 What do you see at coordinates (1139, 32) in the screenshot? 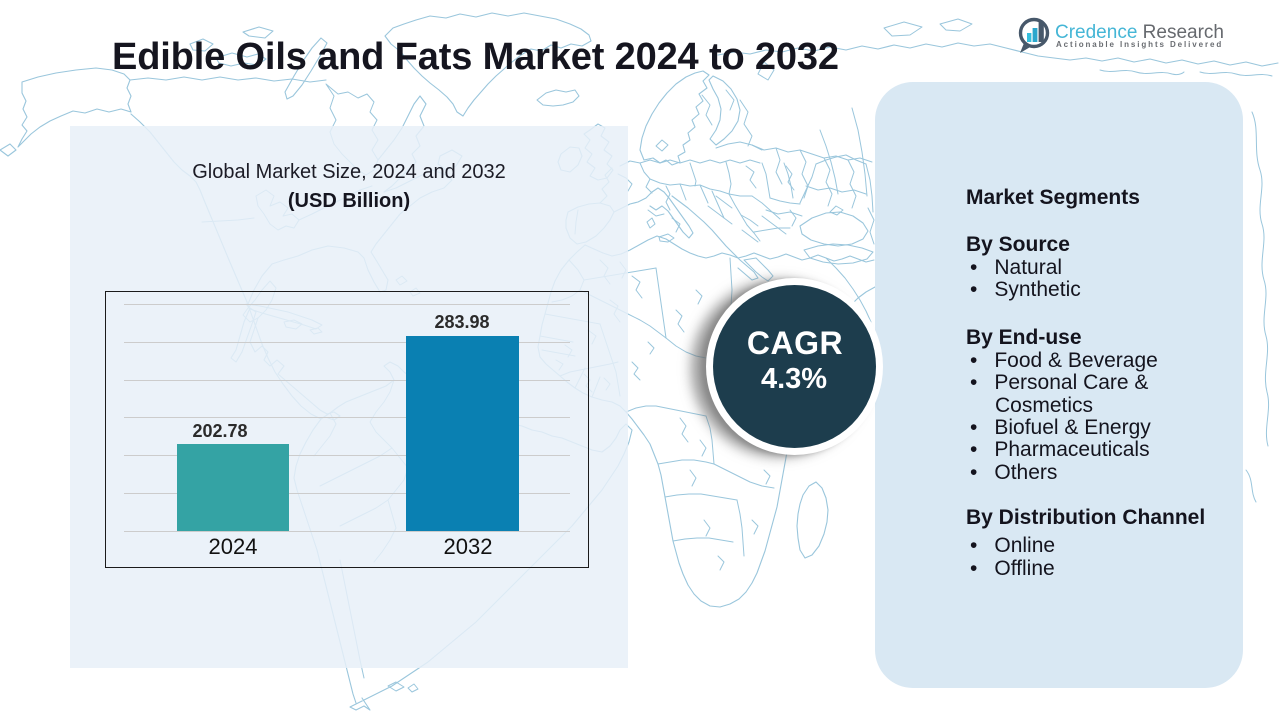
I see `svg-text: Credence Research` at bounding box center [1139, 32].